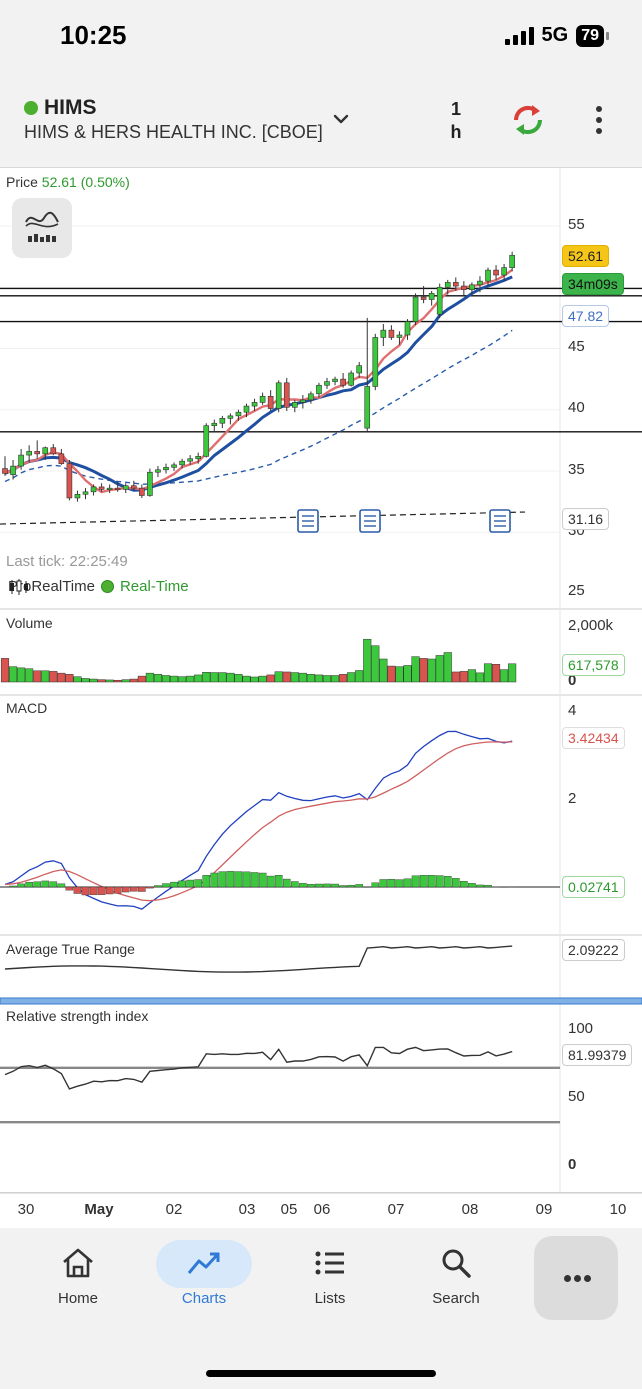 This screenshot has height=1389, width=642. What do you see at coordinates (330, 1278) in the screenshot?
I see `tab-lists: Lists` at bounding box center [330, 1278].